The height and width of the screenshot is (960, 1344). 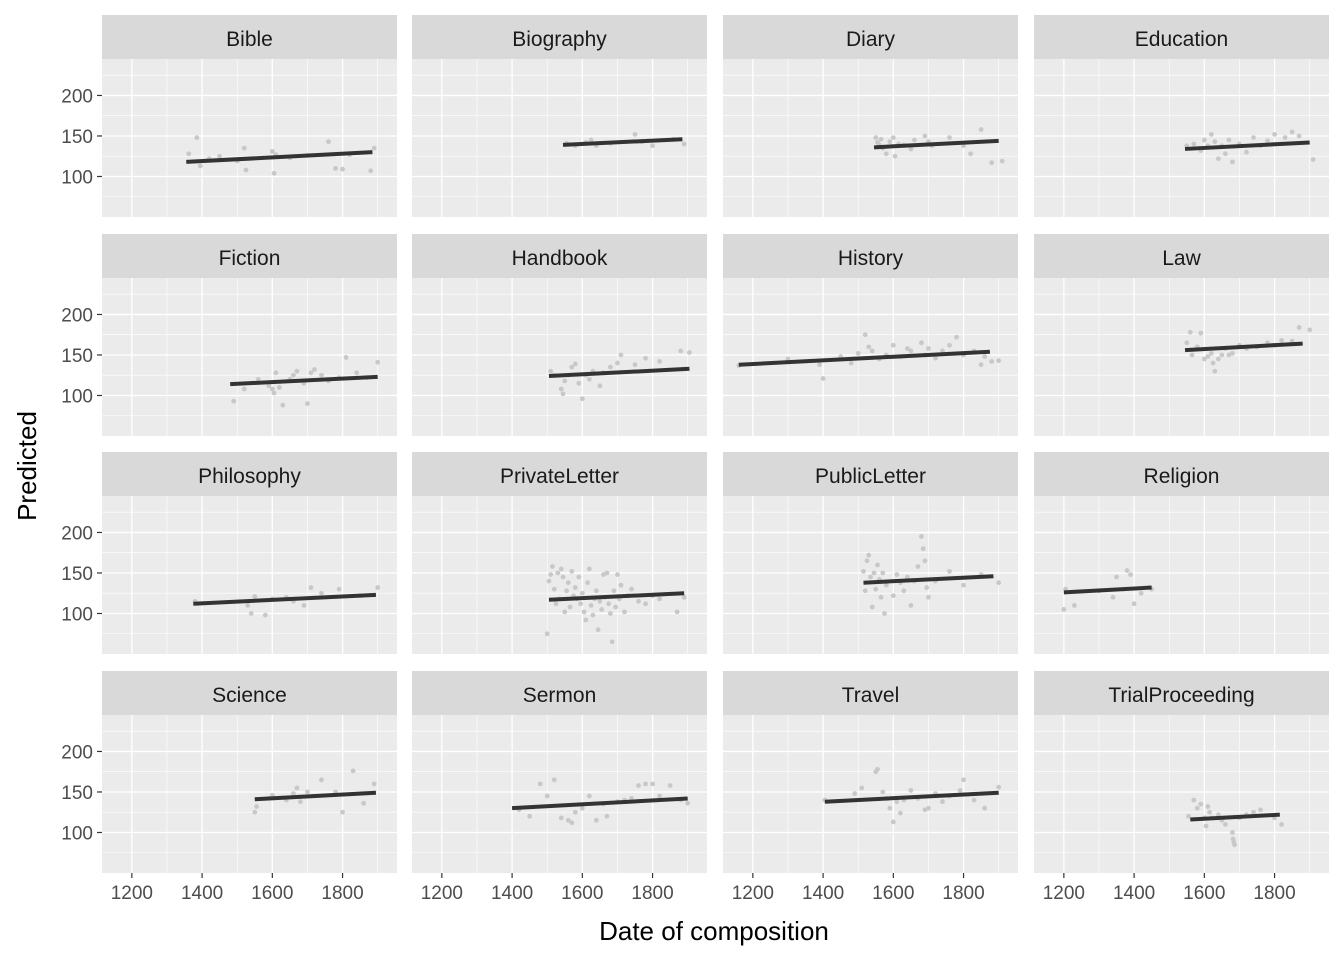 What do you see at coordinates (77, 356) in the screenshot?
I see `y-tick-label: 150` at bounding box center [77, 356].